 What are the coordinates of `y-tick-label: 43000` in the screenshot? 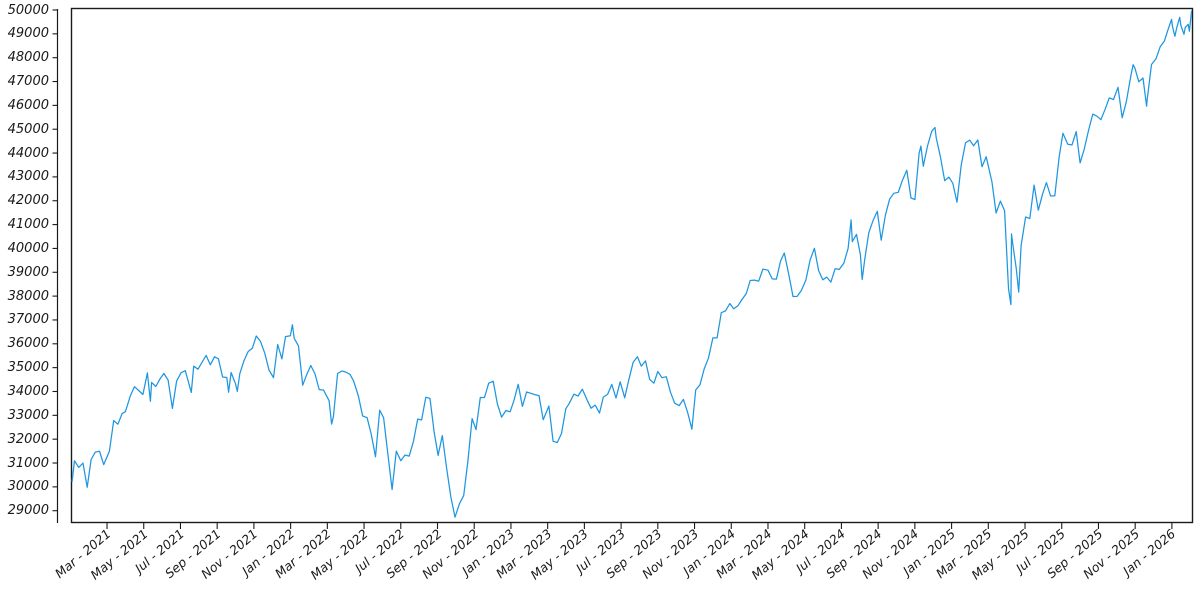 It's located at (28, 177).